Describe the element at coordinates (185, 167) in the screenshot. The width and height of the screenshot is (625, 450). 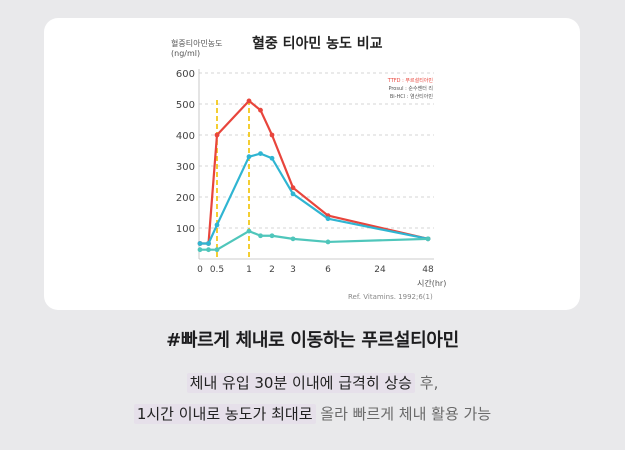
I see `y-tick-label: 300` at that location.